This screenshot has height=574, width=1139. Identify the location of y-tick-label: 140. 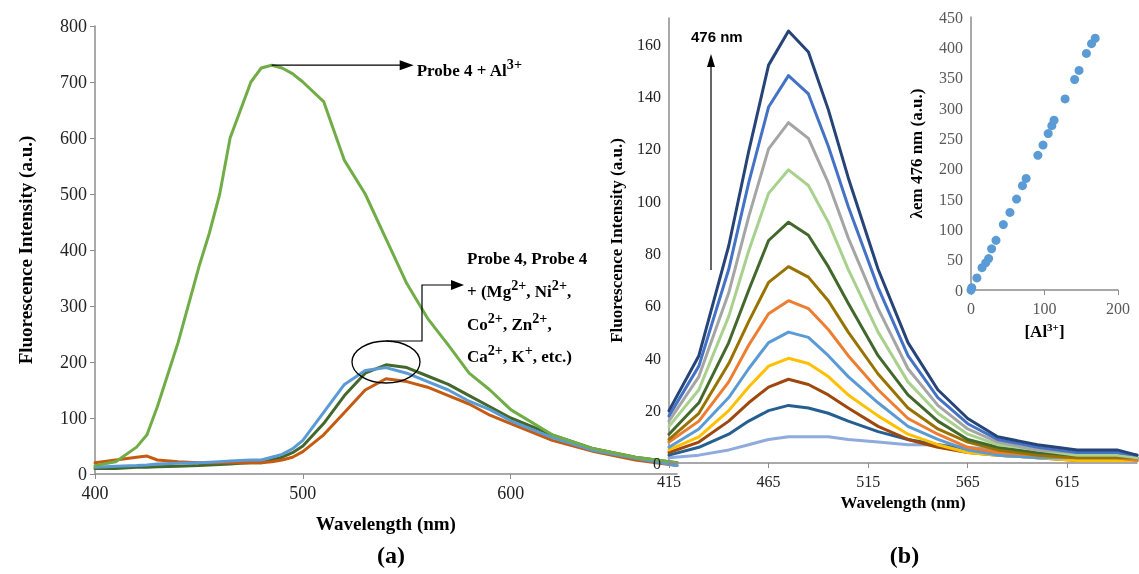
(649, 97).